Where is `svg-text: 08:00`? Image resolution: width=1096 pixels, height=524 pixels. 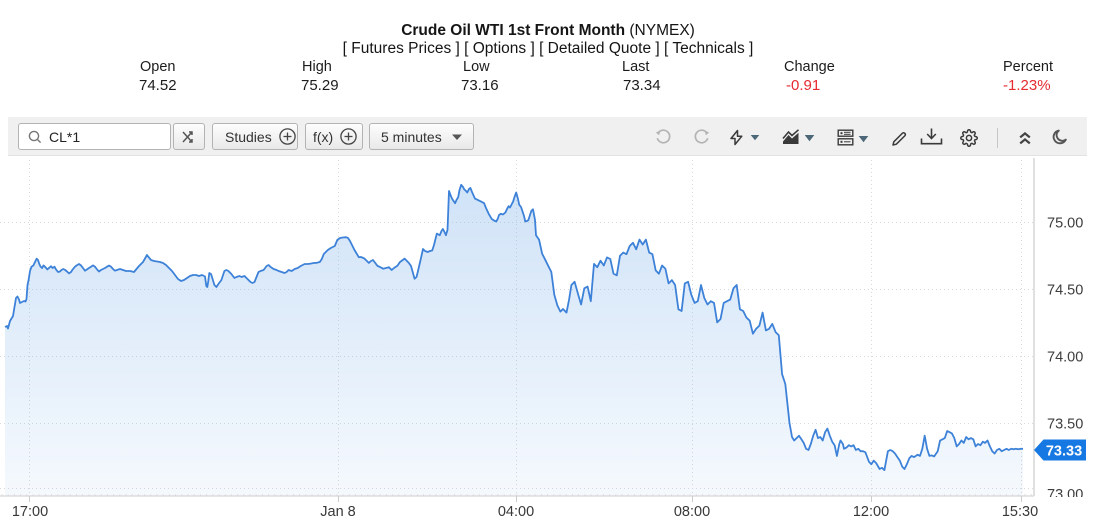 svg-text: 08:00 is located at coordinates (692, 512).